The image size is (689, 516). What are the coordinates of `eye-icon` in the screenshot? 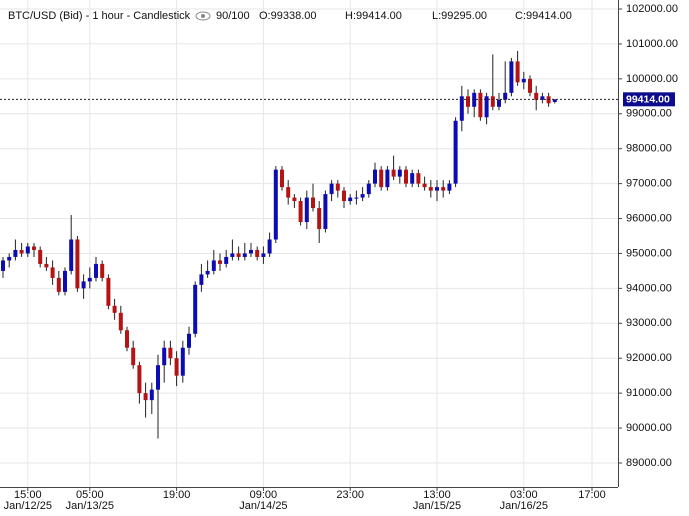 It's located at (203, 16).